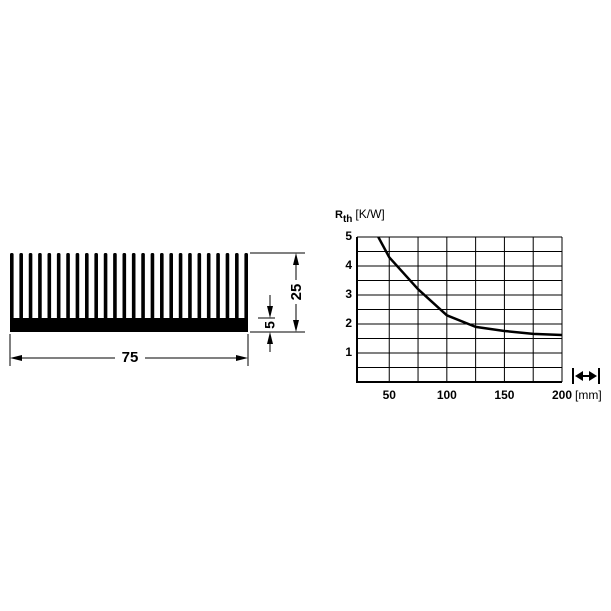 This screenshot has width=611, height=611. I want to click on heatsink-base, so click(129, 325).